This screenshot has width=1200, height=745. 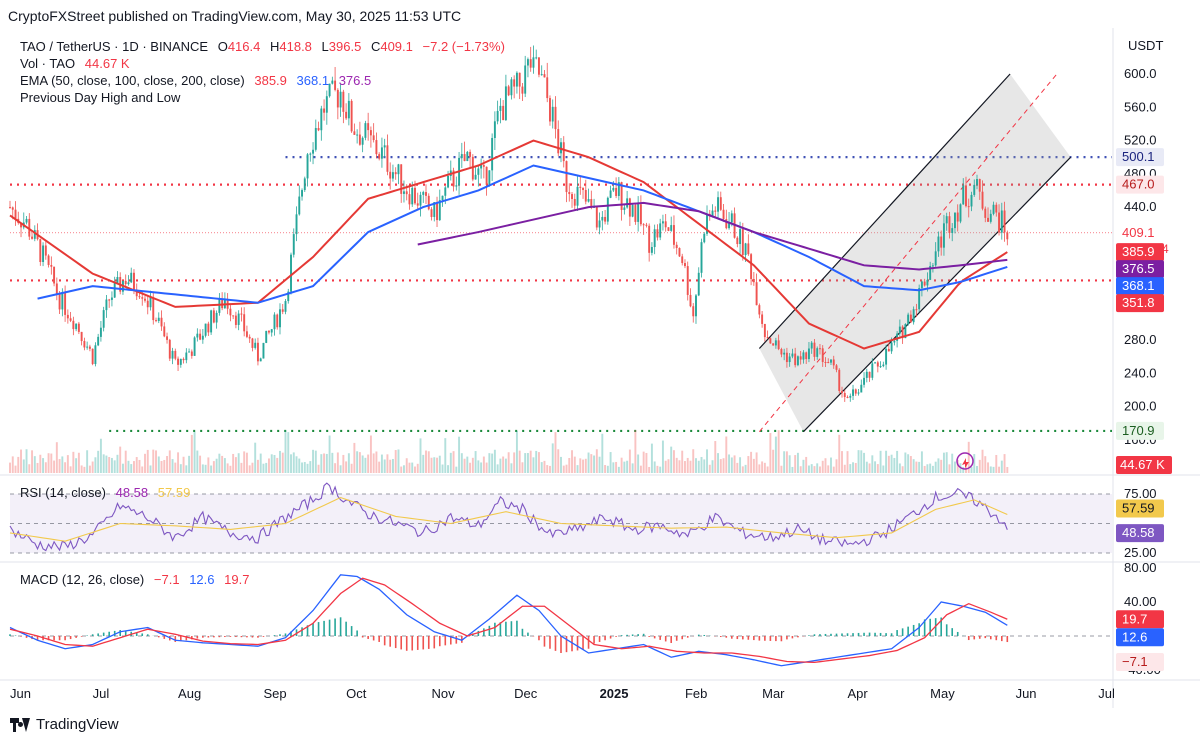 I want to click on volume-label-bg, so click(x=1144, y=465).